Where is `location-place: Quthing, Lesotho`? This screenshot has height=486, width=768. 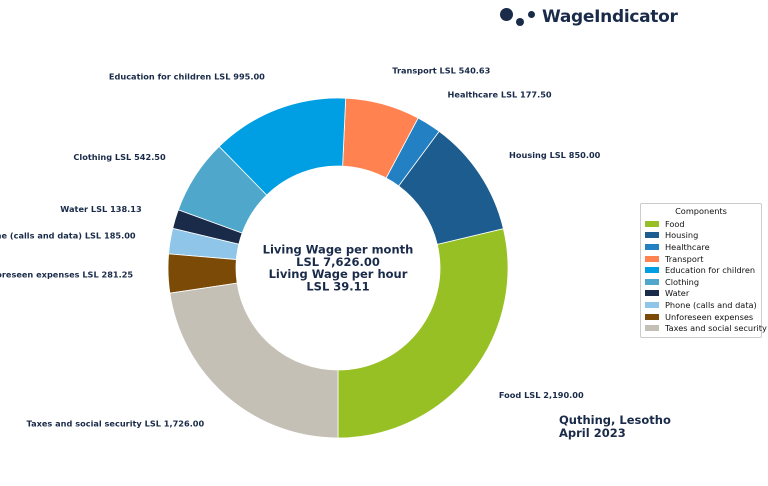
location-place: Quthing, Lesotho is located at coordinates (615, 420).